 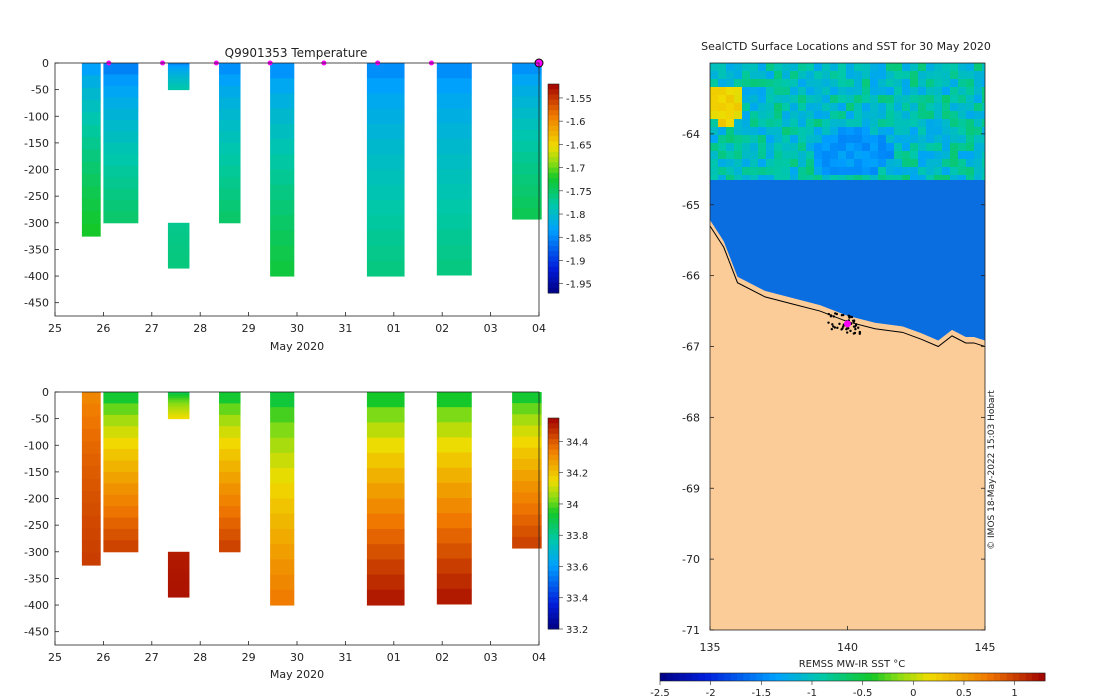 I want to click on cast-1-cell, so click(x=121, y=114).